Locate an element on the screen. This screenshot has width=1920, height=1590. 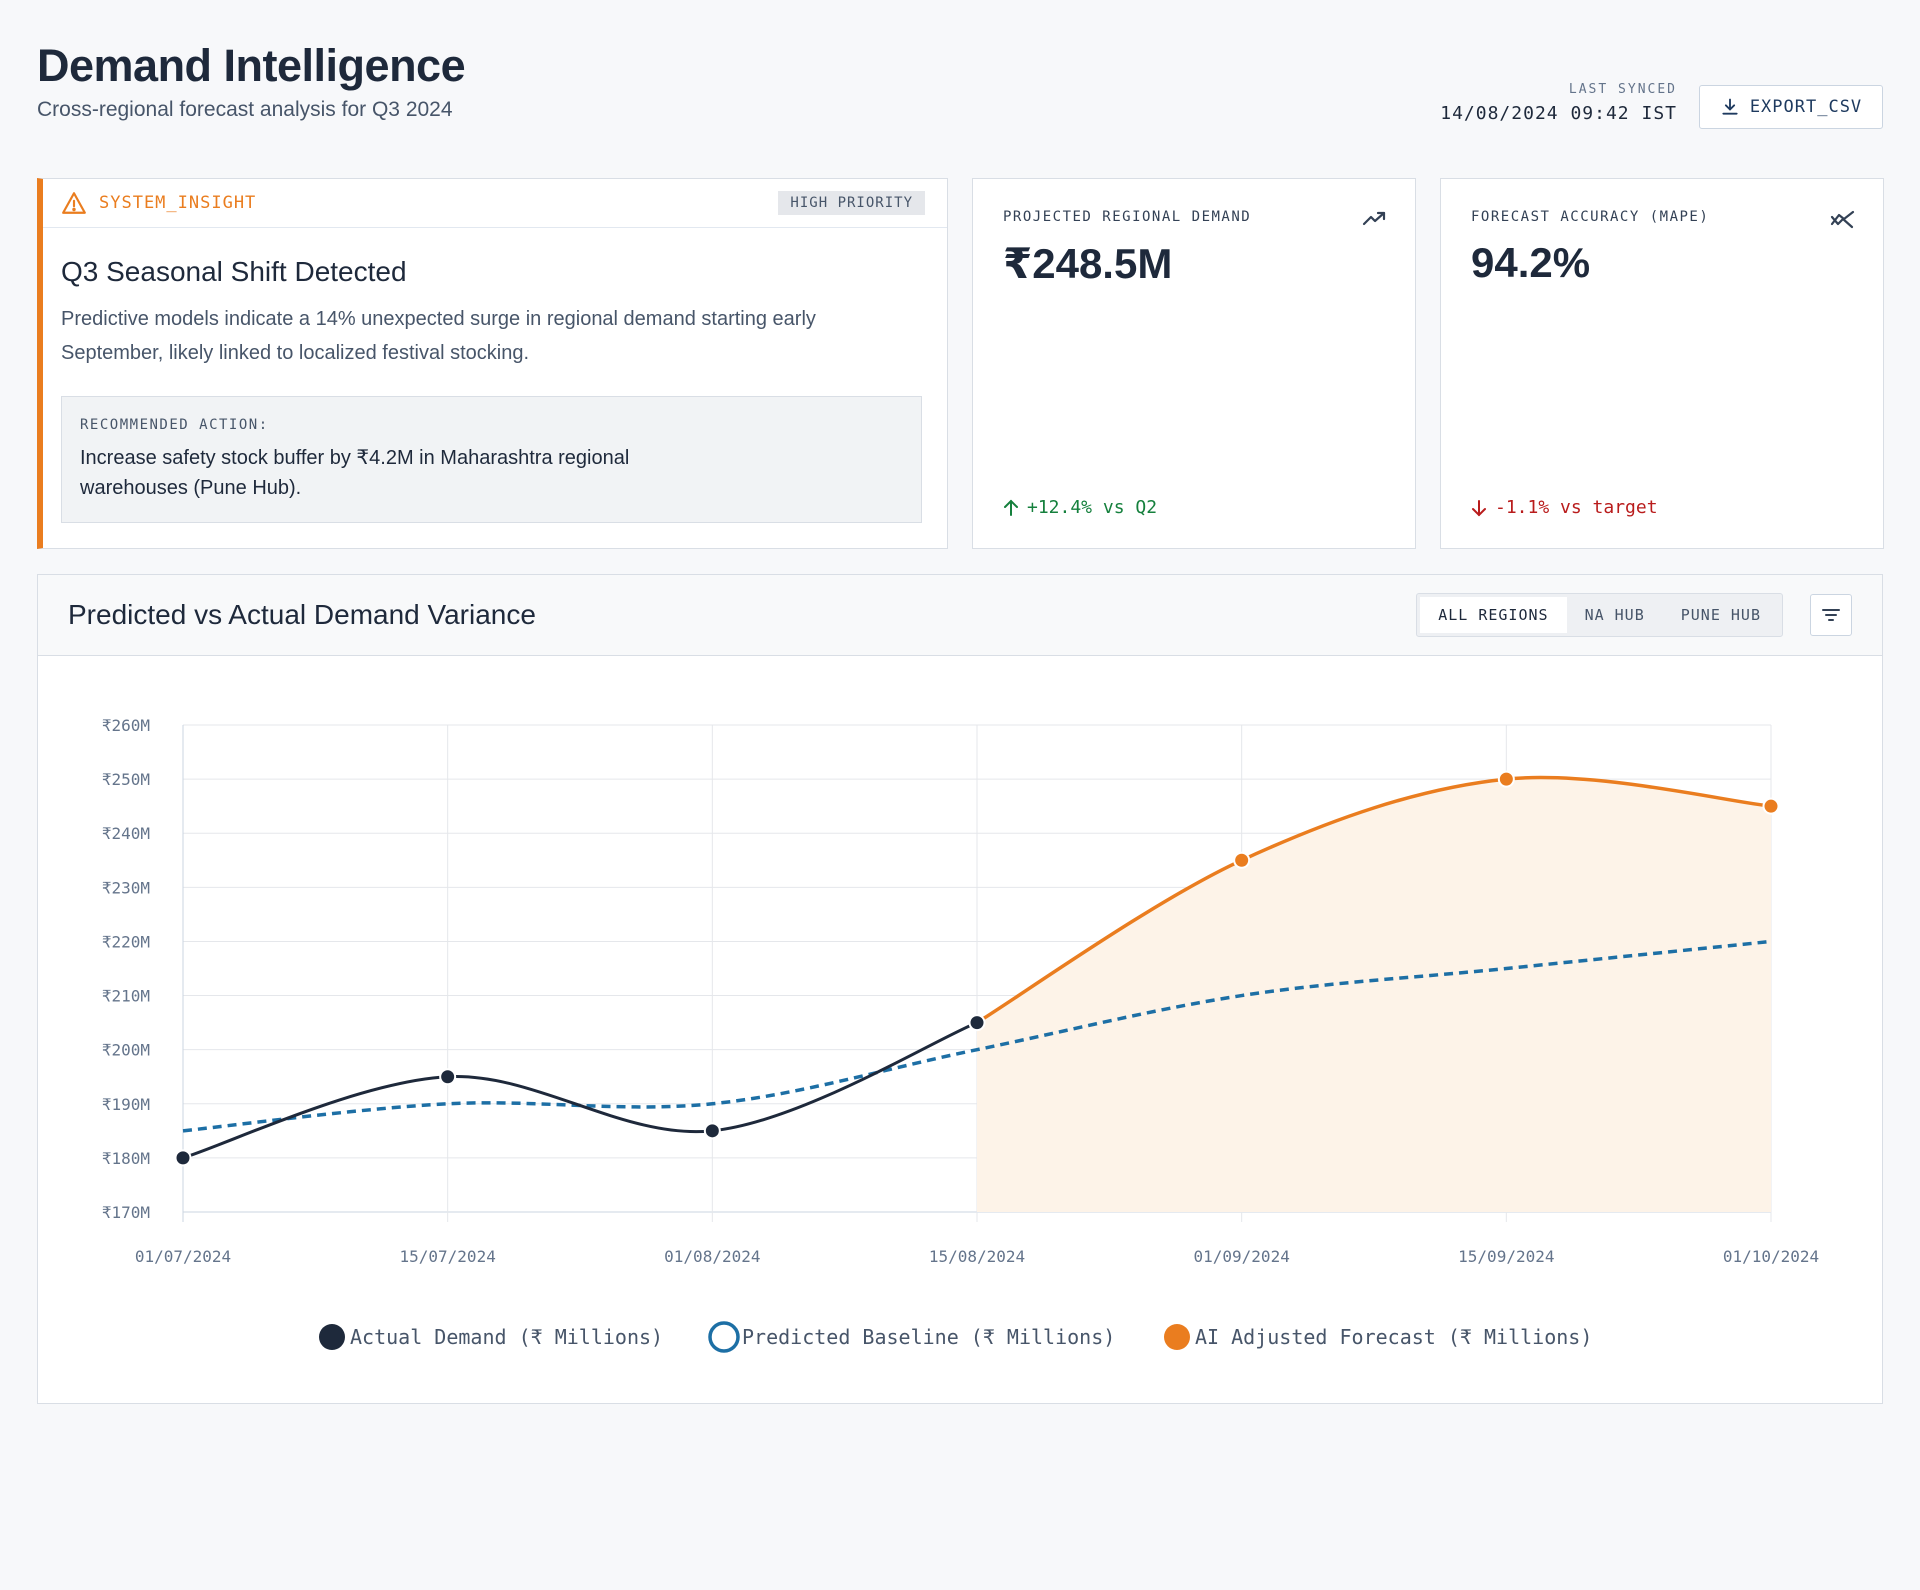
legend-label: Predicted Baseline (₹ Millions) is located at coordinates (928, 1337).